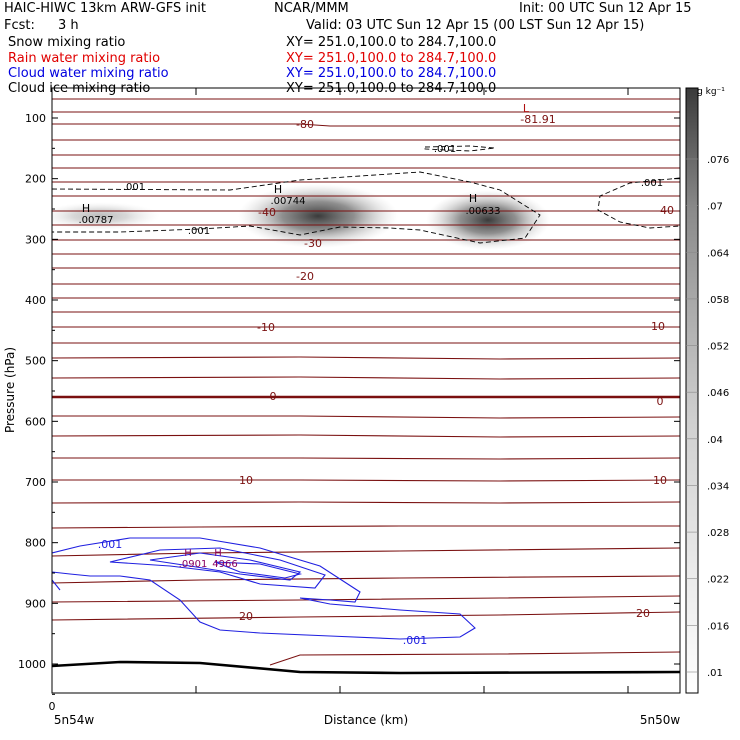 The image size is (740, 740). What do you see at coordinates (35, 482) in the screenshot?
I see `y-tick-label: 700` at bounding box center [35, 482].